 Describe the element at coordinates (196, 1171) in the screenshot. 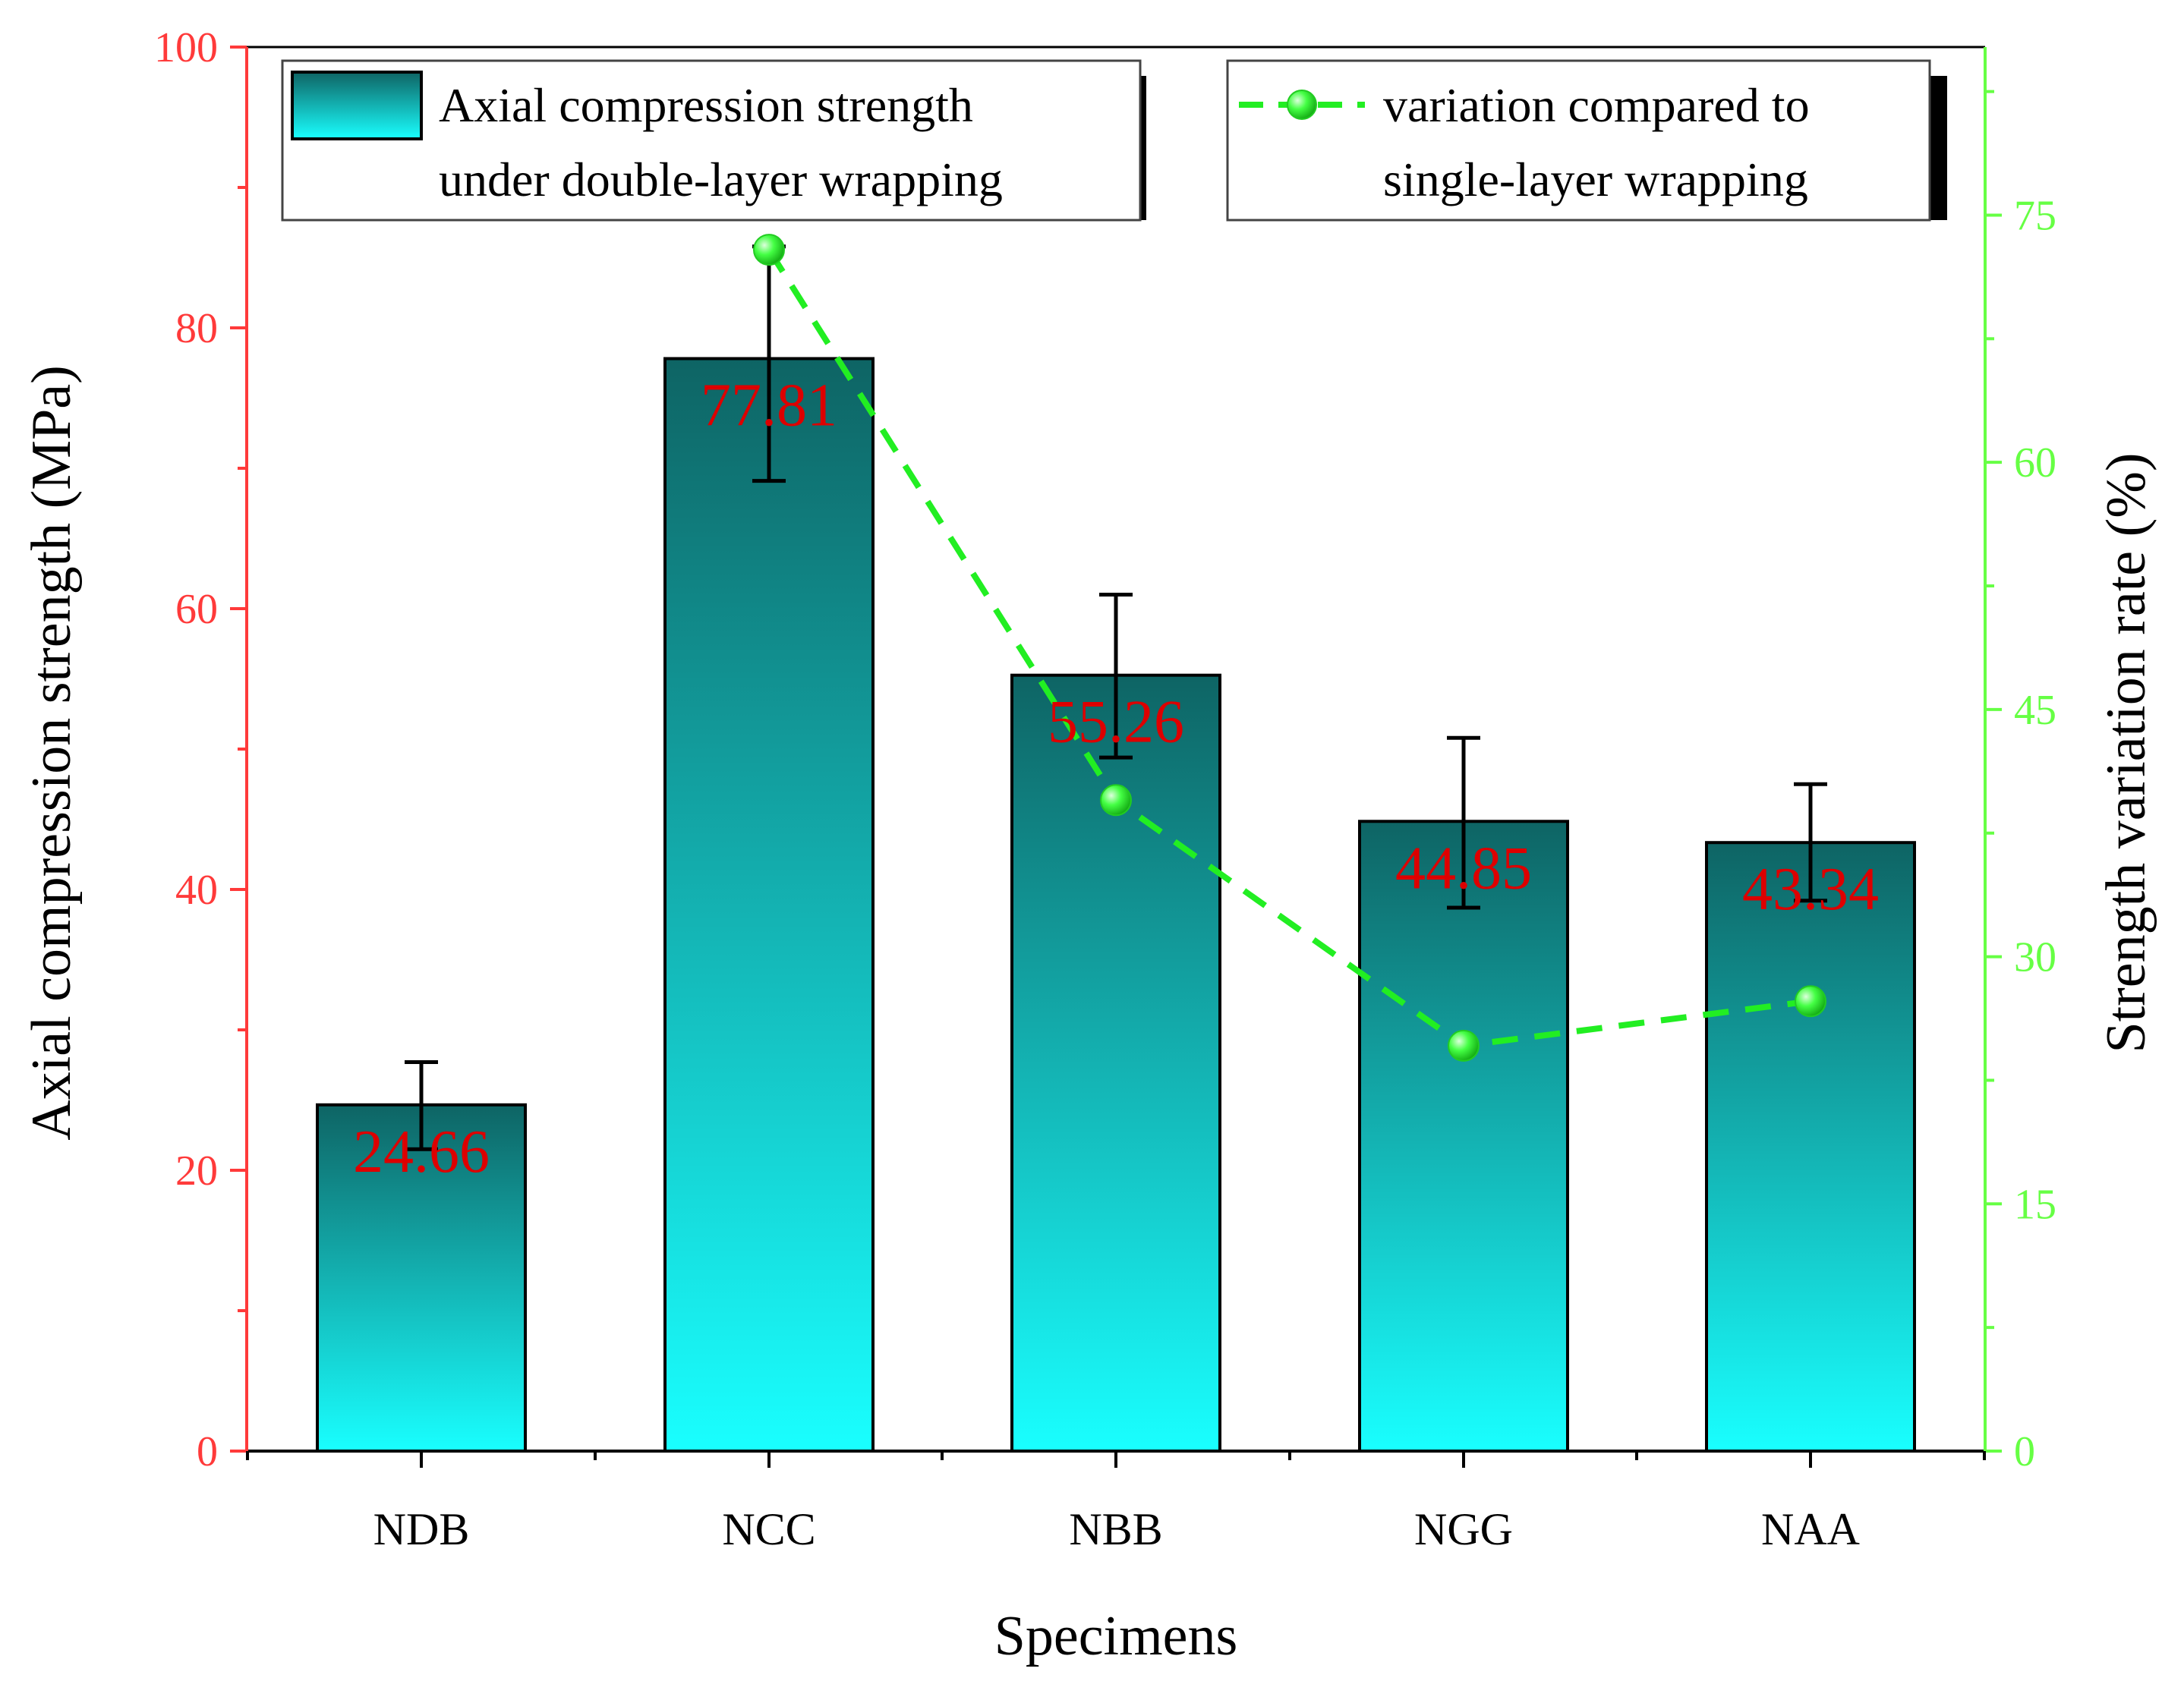

I see `left-y-tick-label: 20` at that location.